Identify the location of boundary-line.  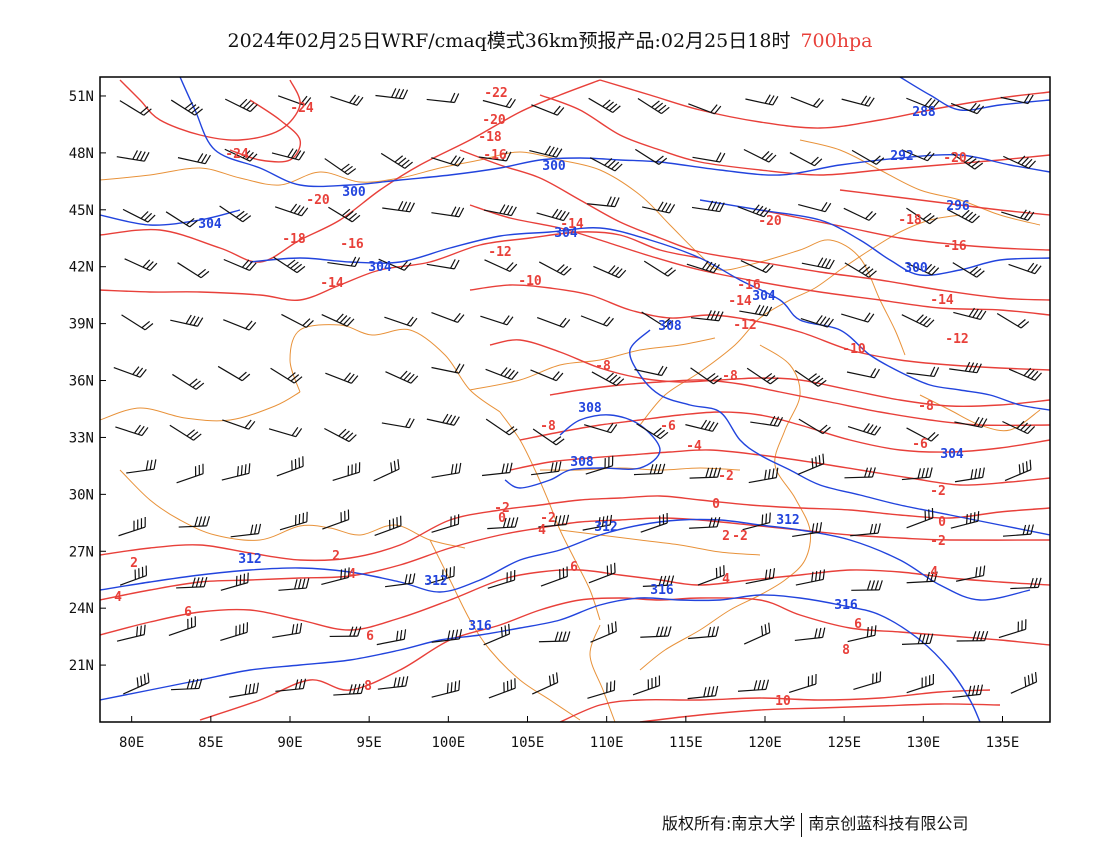
(725, 507).